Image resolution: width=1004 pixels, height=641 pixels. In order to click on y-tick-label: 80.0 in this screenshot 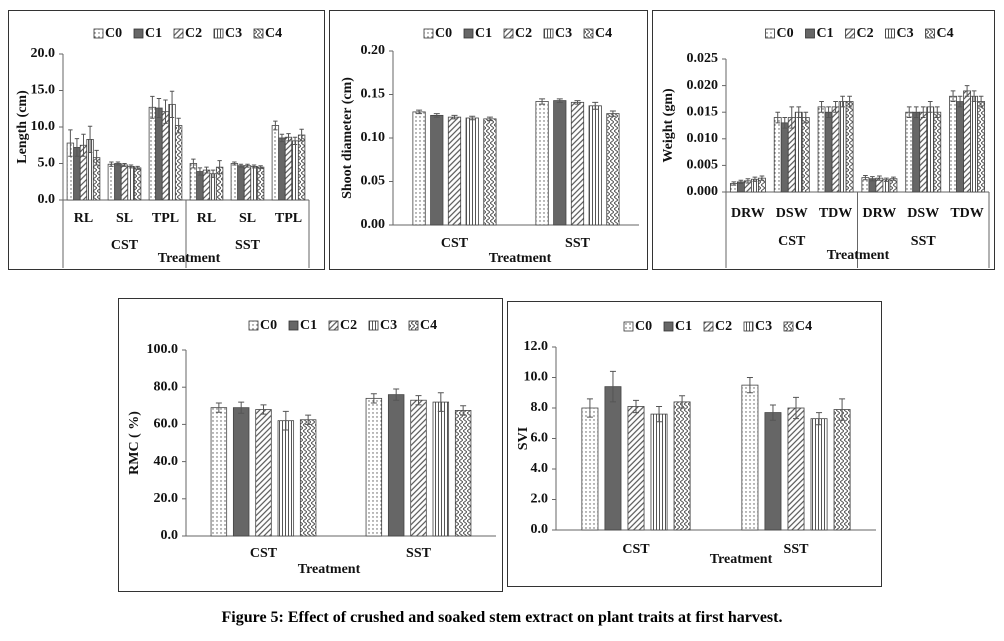, I will do `click(166, 386)`.